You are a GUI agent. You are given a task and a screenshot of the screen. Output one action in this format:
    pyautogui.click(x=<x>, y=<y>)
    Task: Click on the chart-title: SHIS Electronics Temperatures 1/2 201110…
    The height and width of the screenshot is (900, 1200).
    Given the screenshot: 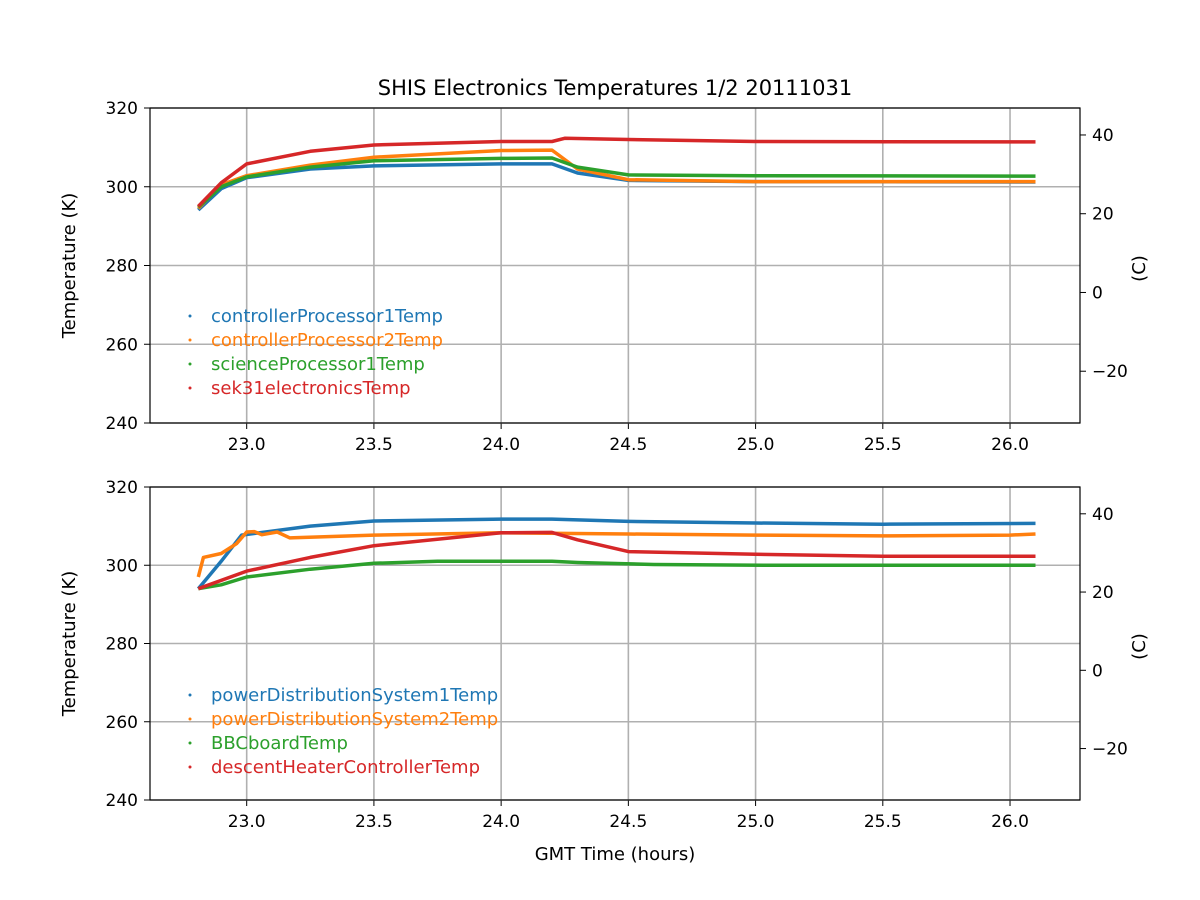 What is the action you would take?
    pyautogui.click(x=615, y=88)
    